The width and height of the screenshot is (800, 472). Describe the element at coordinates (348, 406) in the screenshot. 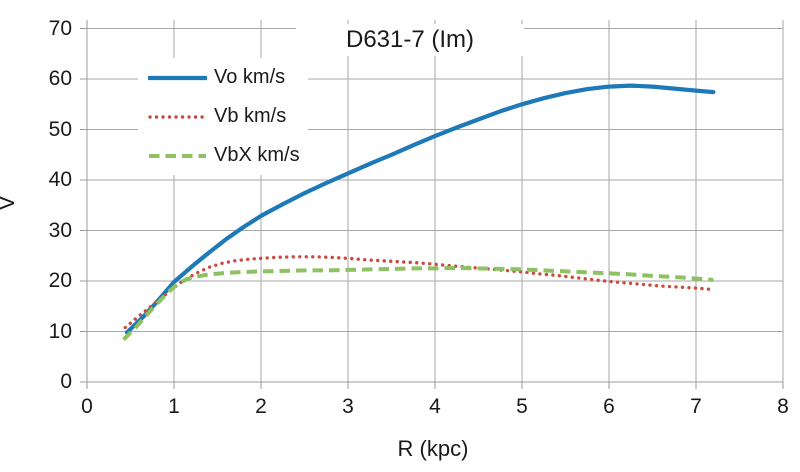

I see `x-tick-label: 3` at that location.